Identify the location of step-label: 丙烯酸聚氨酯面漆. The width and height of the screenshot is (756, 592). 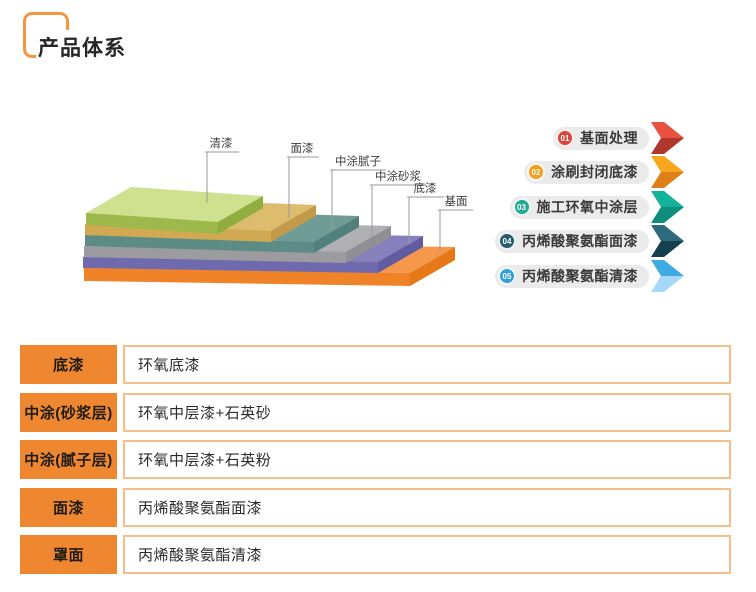
(580, 241).